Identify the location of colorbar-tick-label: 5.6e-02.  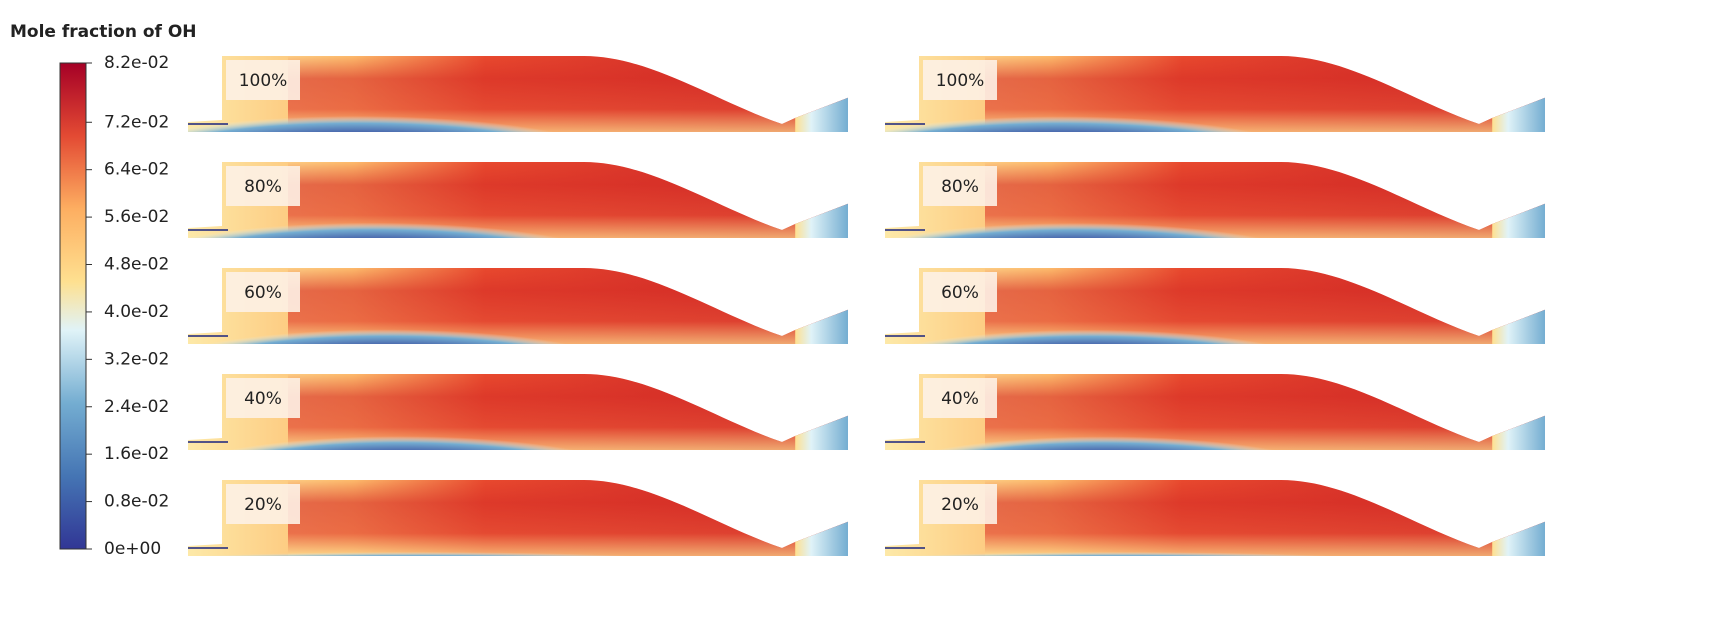
(136, 217).